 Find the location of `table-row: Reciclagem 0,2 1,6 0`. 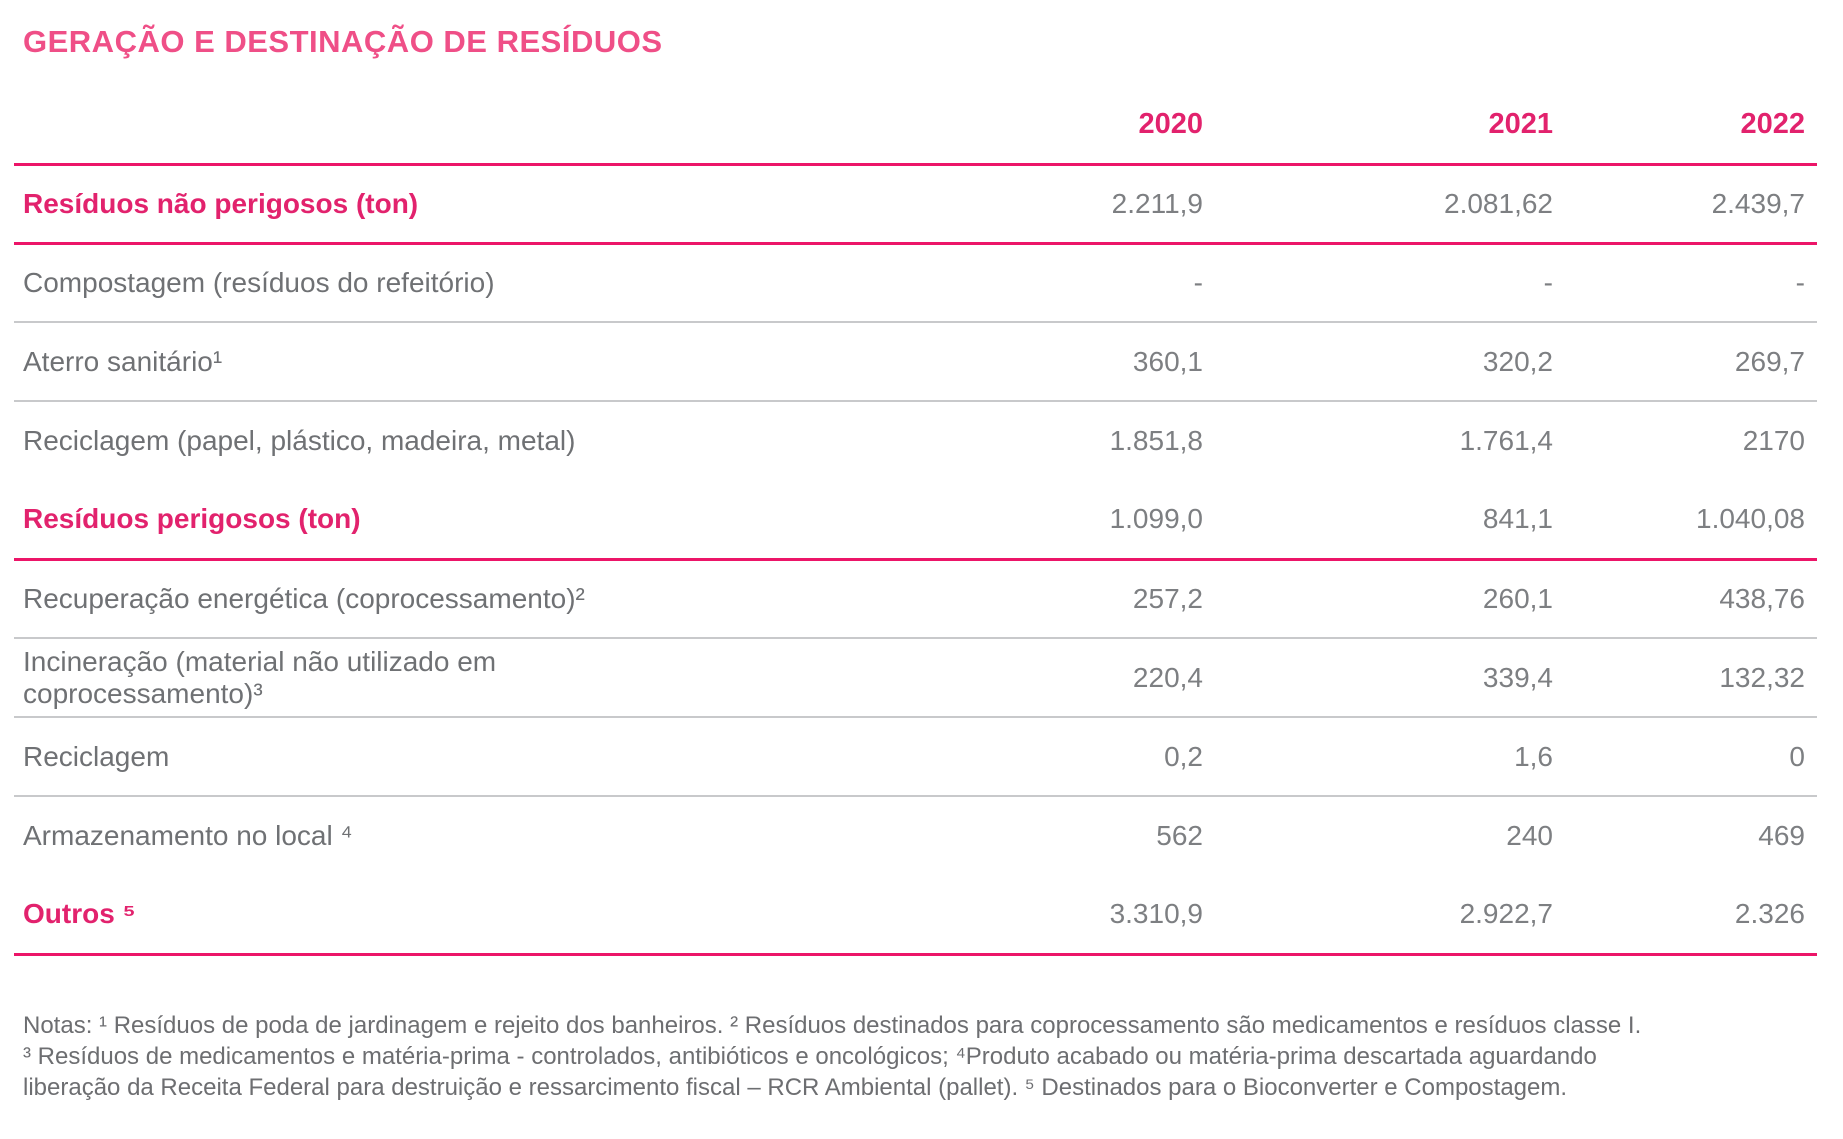

table-row: Reciclagem 0,2 1,6 0 is located at coordinates (915, 757).